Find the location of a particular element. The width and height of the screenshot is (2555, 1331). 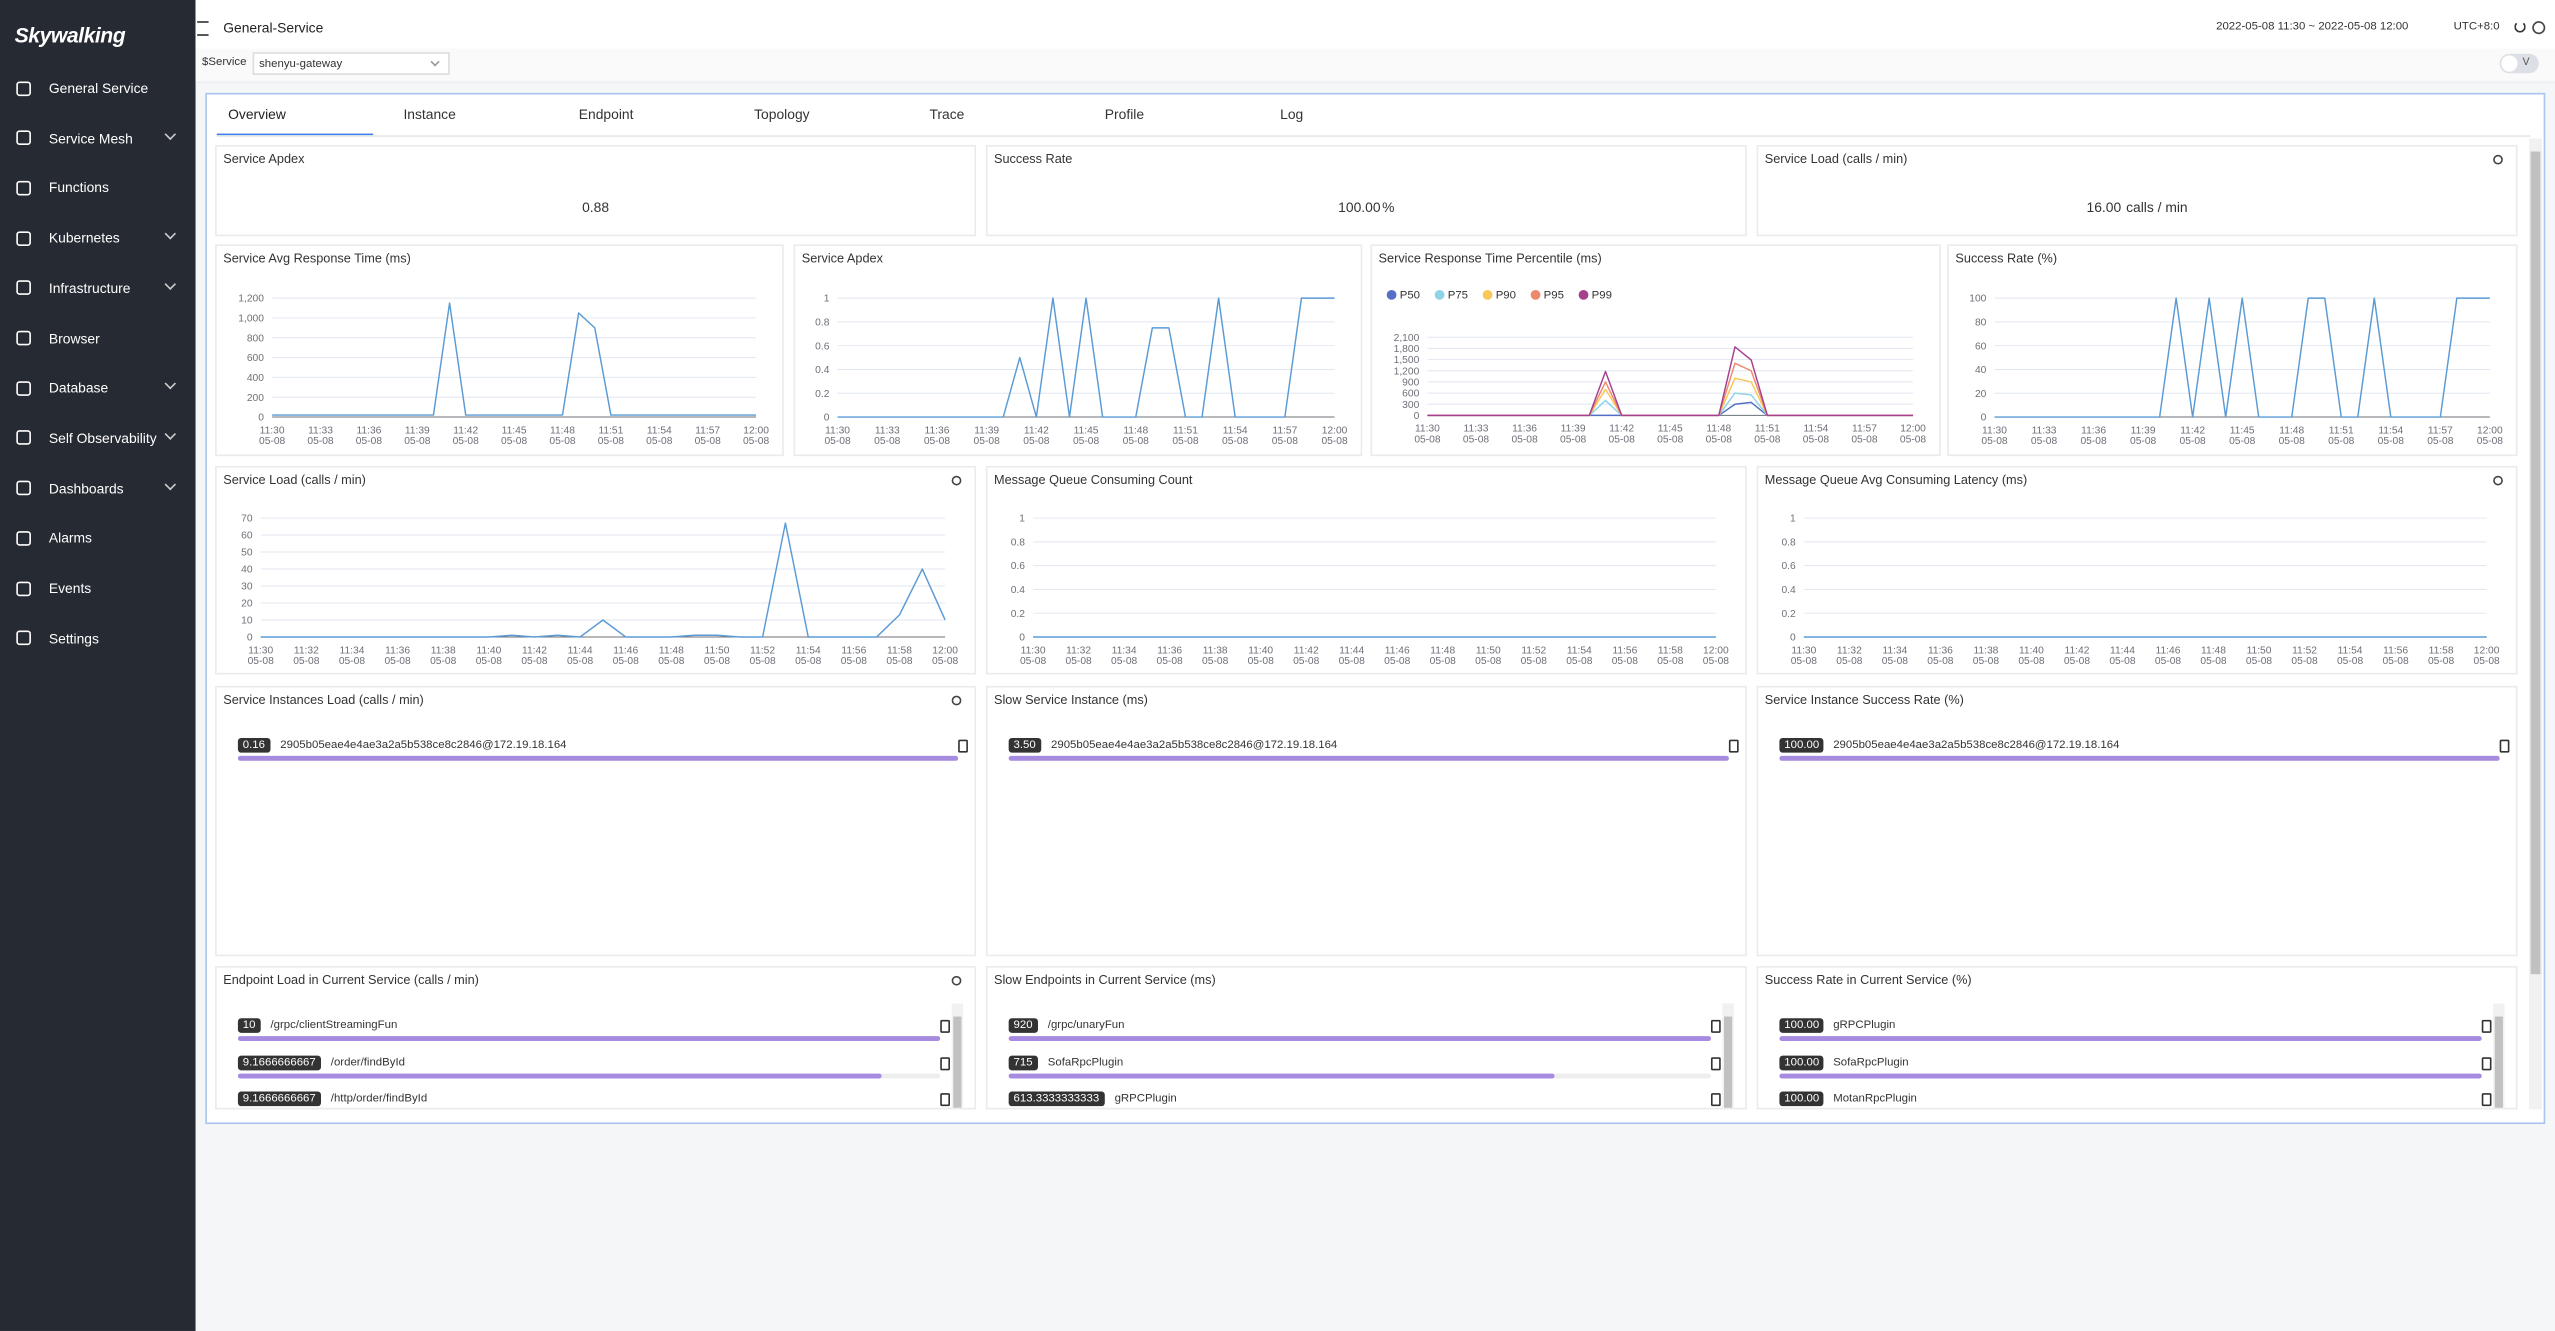

tab: Topology is located at coordinates (781, 114).